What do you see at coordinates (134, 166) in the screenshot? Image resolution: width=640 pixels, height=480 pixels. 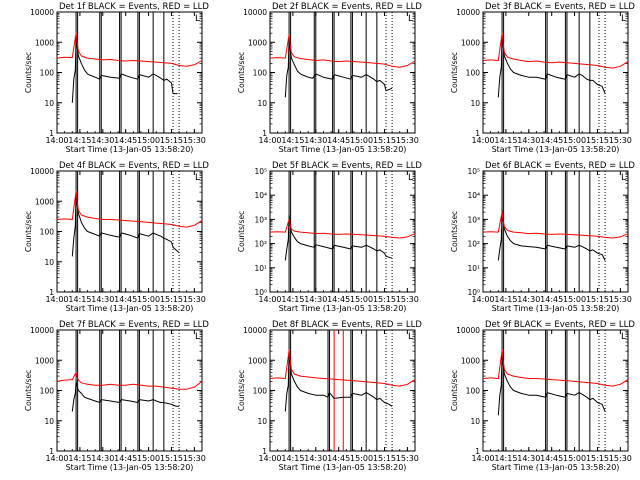 I see `chart-title: Det 4f BLACK = Events, RED = LLD` at bounding box center [134, 166].